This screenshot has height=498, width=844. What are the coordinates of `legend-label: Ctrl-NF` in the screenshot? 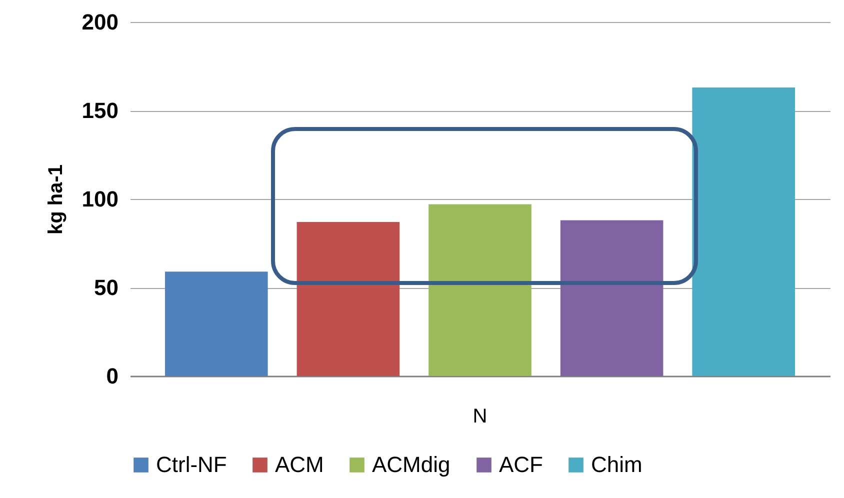 It's located at (191, 464).